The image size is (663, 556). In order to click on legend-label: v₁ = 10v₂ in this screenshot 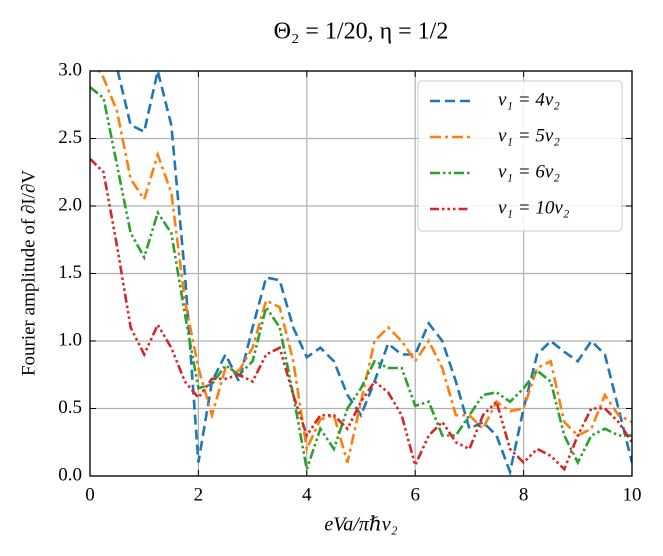, I will do `click(534, 207)`.